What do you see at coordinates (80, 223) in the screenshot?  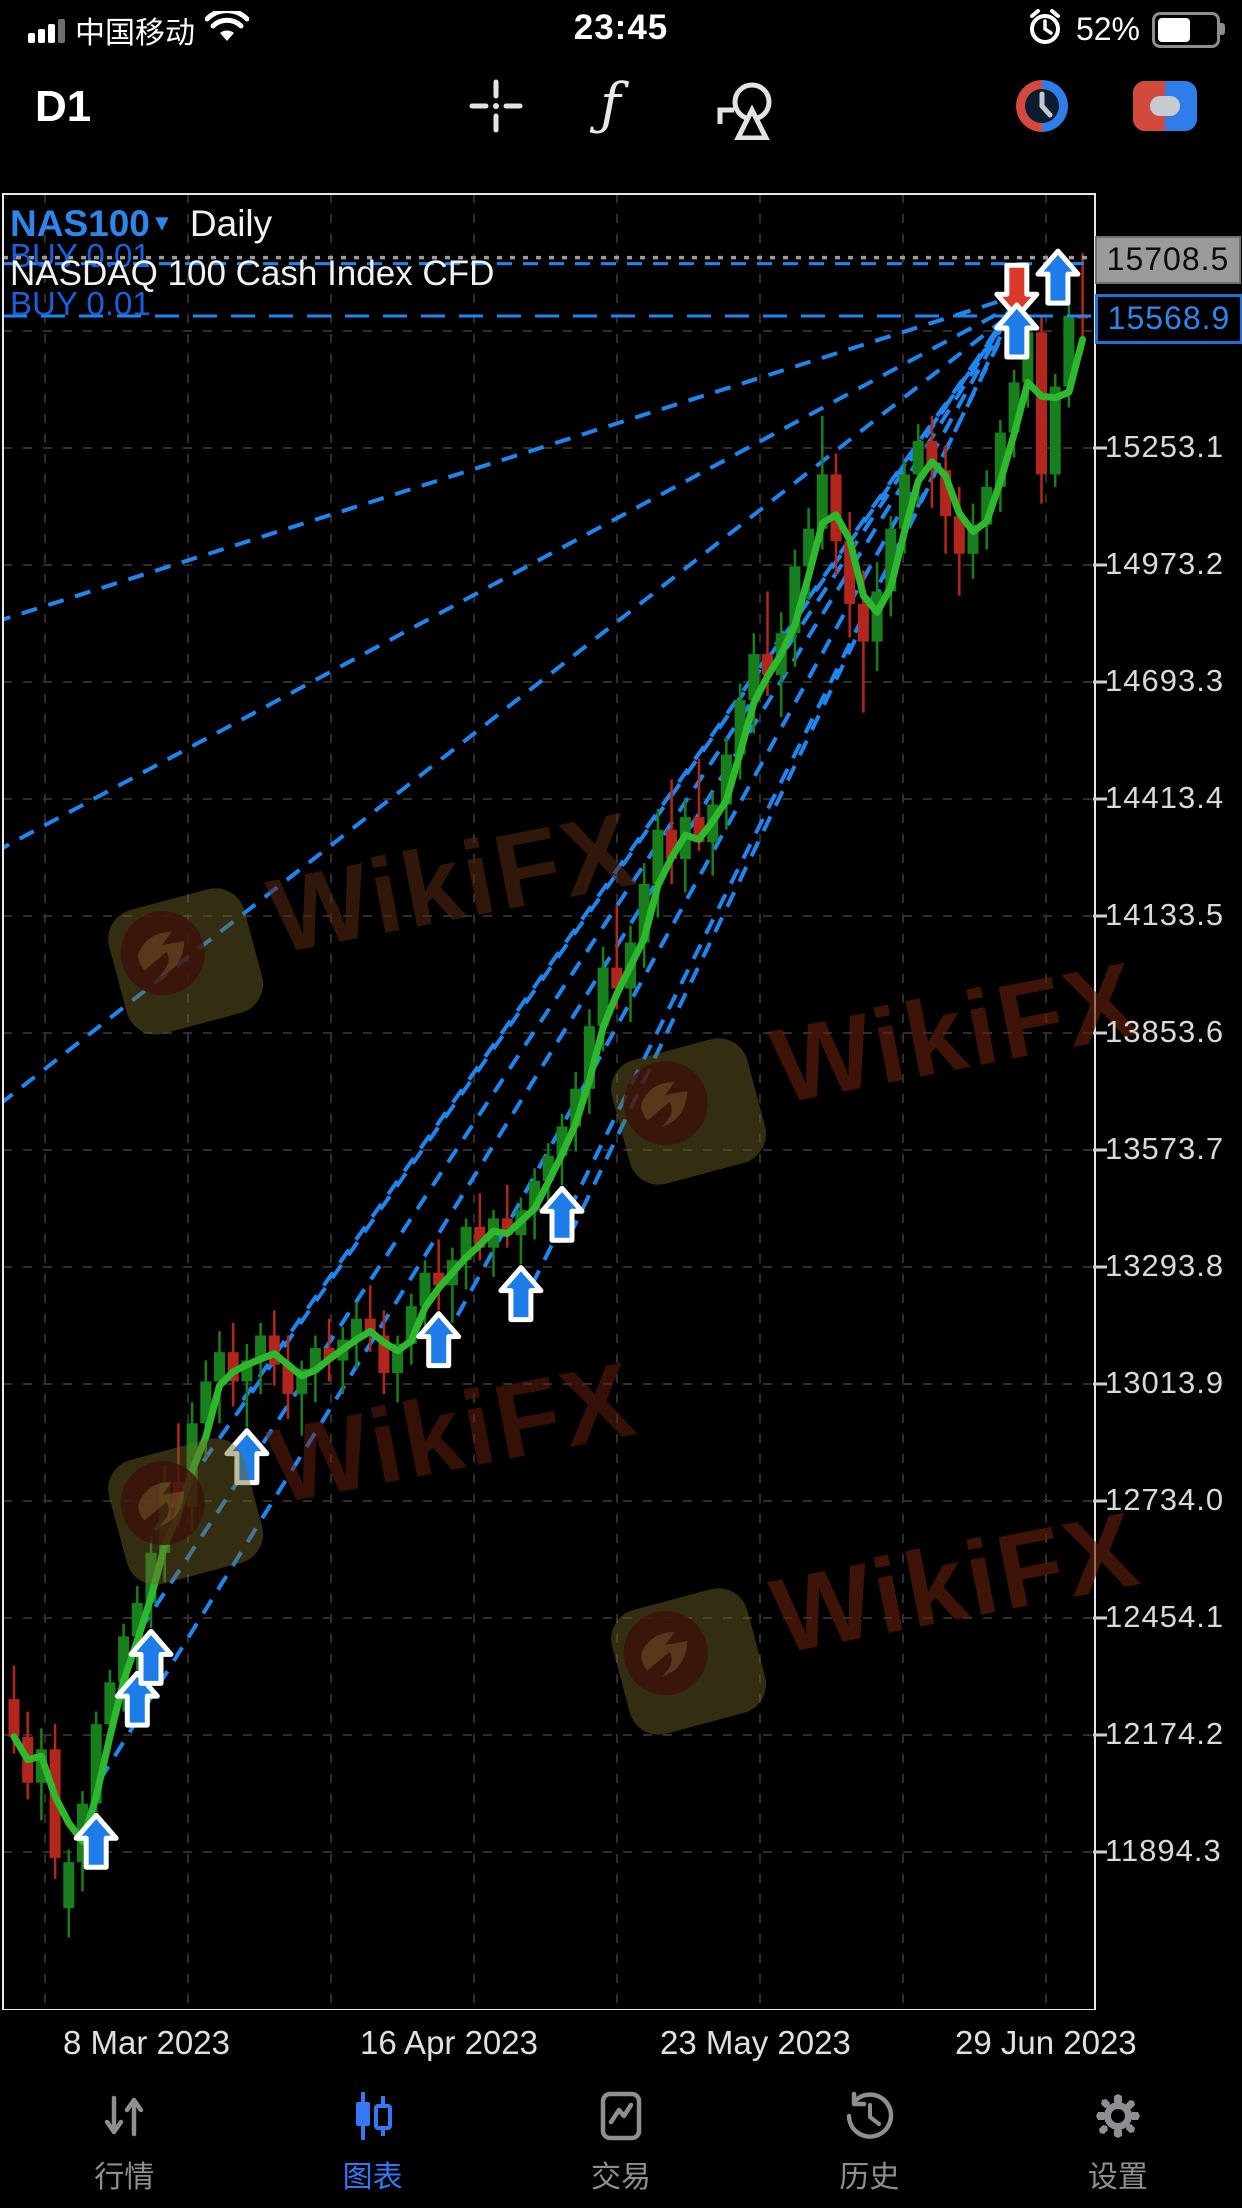 I see `symbol-label: NAS100` at bounding box center [80, 223].